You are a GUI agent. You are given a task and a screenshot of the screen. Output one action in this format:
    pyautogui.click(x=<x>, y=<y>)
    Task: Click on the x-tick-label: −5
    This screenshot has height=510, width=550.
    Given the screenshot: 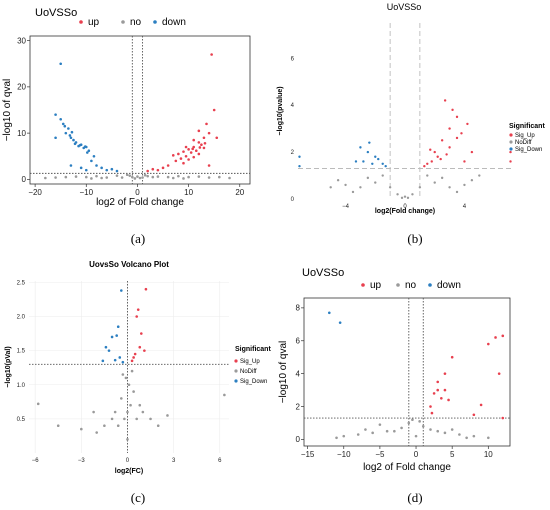 What is the action you would take?
    pyautogui.click(x=380, y=454)
    